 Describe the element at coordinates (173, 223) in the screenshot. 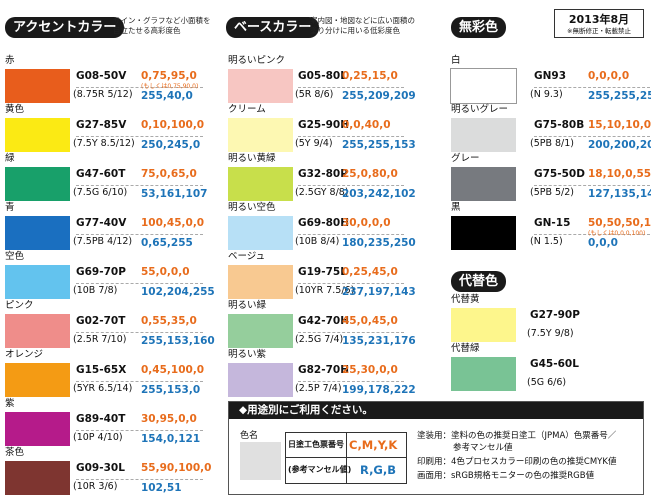

I see `cmyk-value: 100,45,0,0` at that location.